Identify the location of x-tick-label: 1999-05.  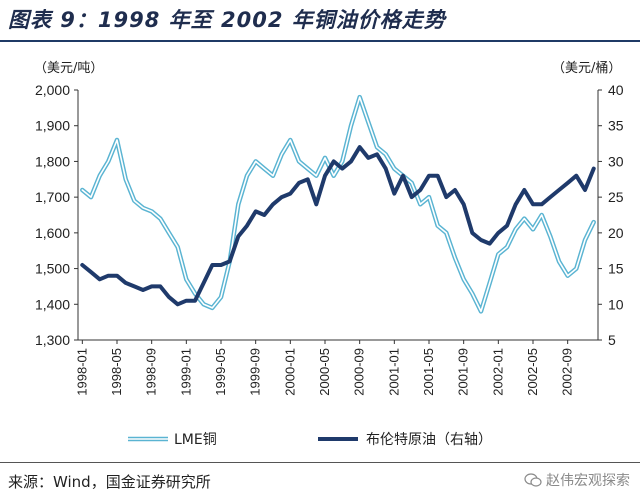
(220, 372).